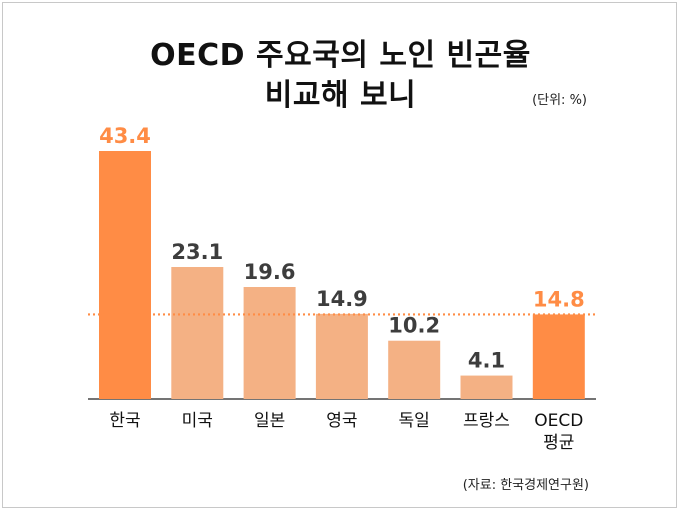 The image size is (681, 512). I want to click on category-label: 프랑스, so click(486, 421).